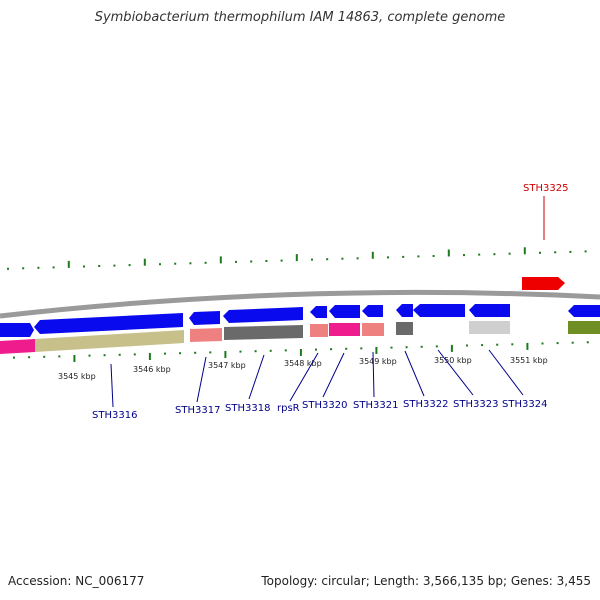 This screenshot has height=600, width=600. What do you see at coordinates (114, 415) in the screenshot?
I see `gene-label: STH3316` at bounding box center [114, 415].